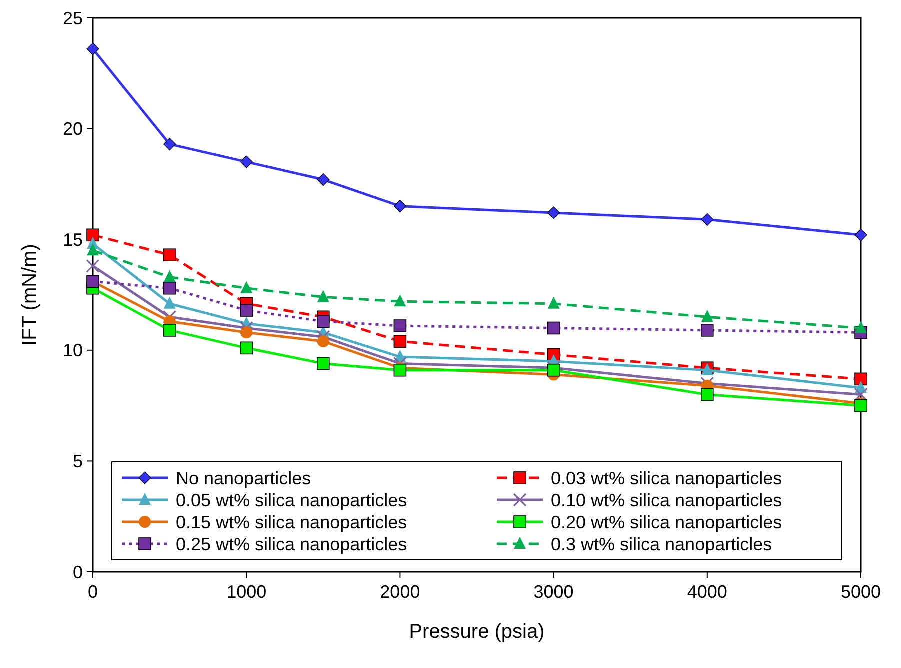 The height and width of the screenshot is (668, 901). I want to click on legend-label: 0.10 wt% silica nanoparticles, so click(666, 500).